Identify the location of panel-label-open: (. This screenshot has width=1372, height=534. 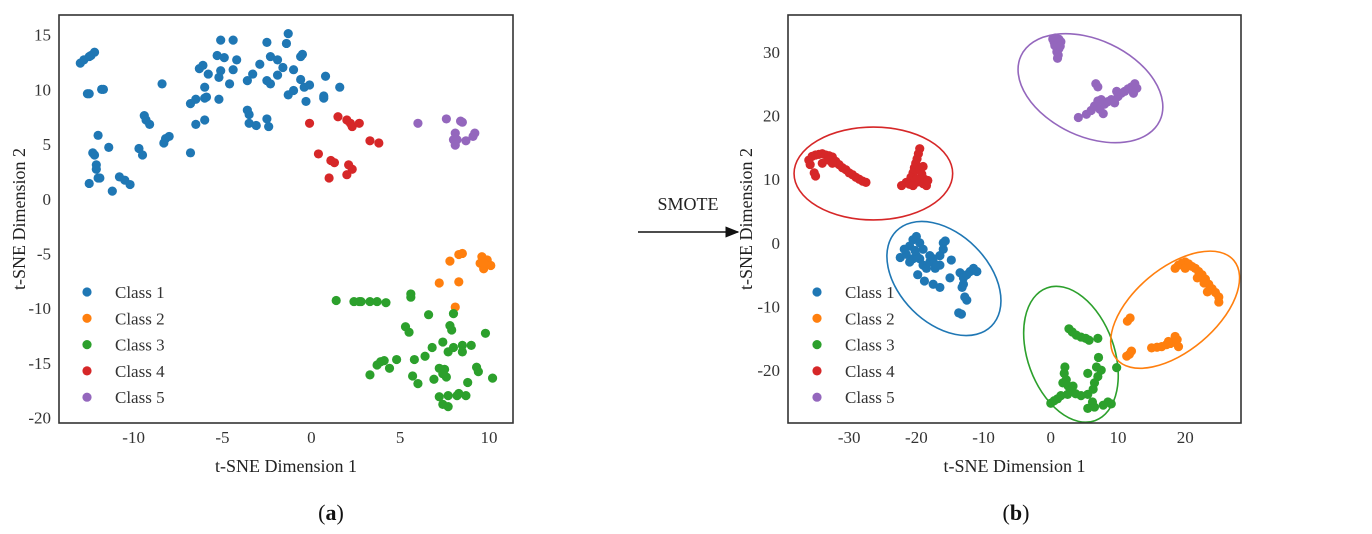
(1006, 512).